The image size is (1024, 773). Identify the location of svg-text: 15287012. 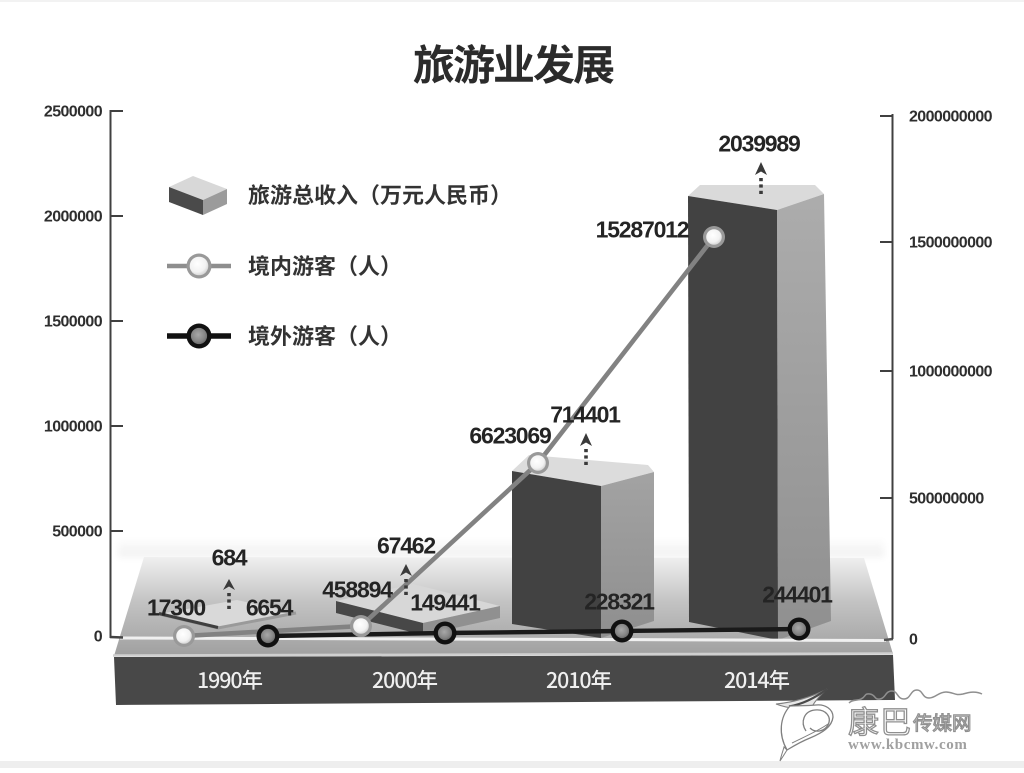
(642, 230).